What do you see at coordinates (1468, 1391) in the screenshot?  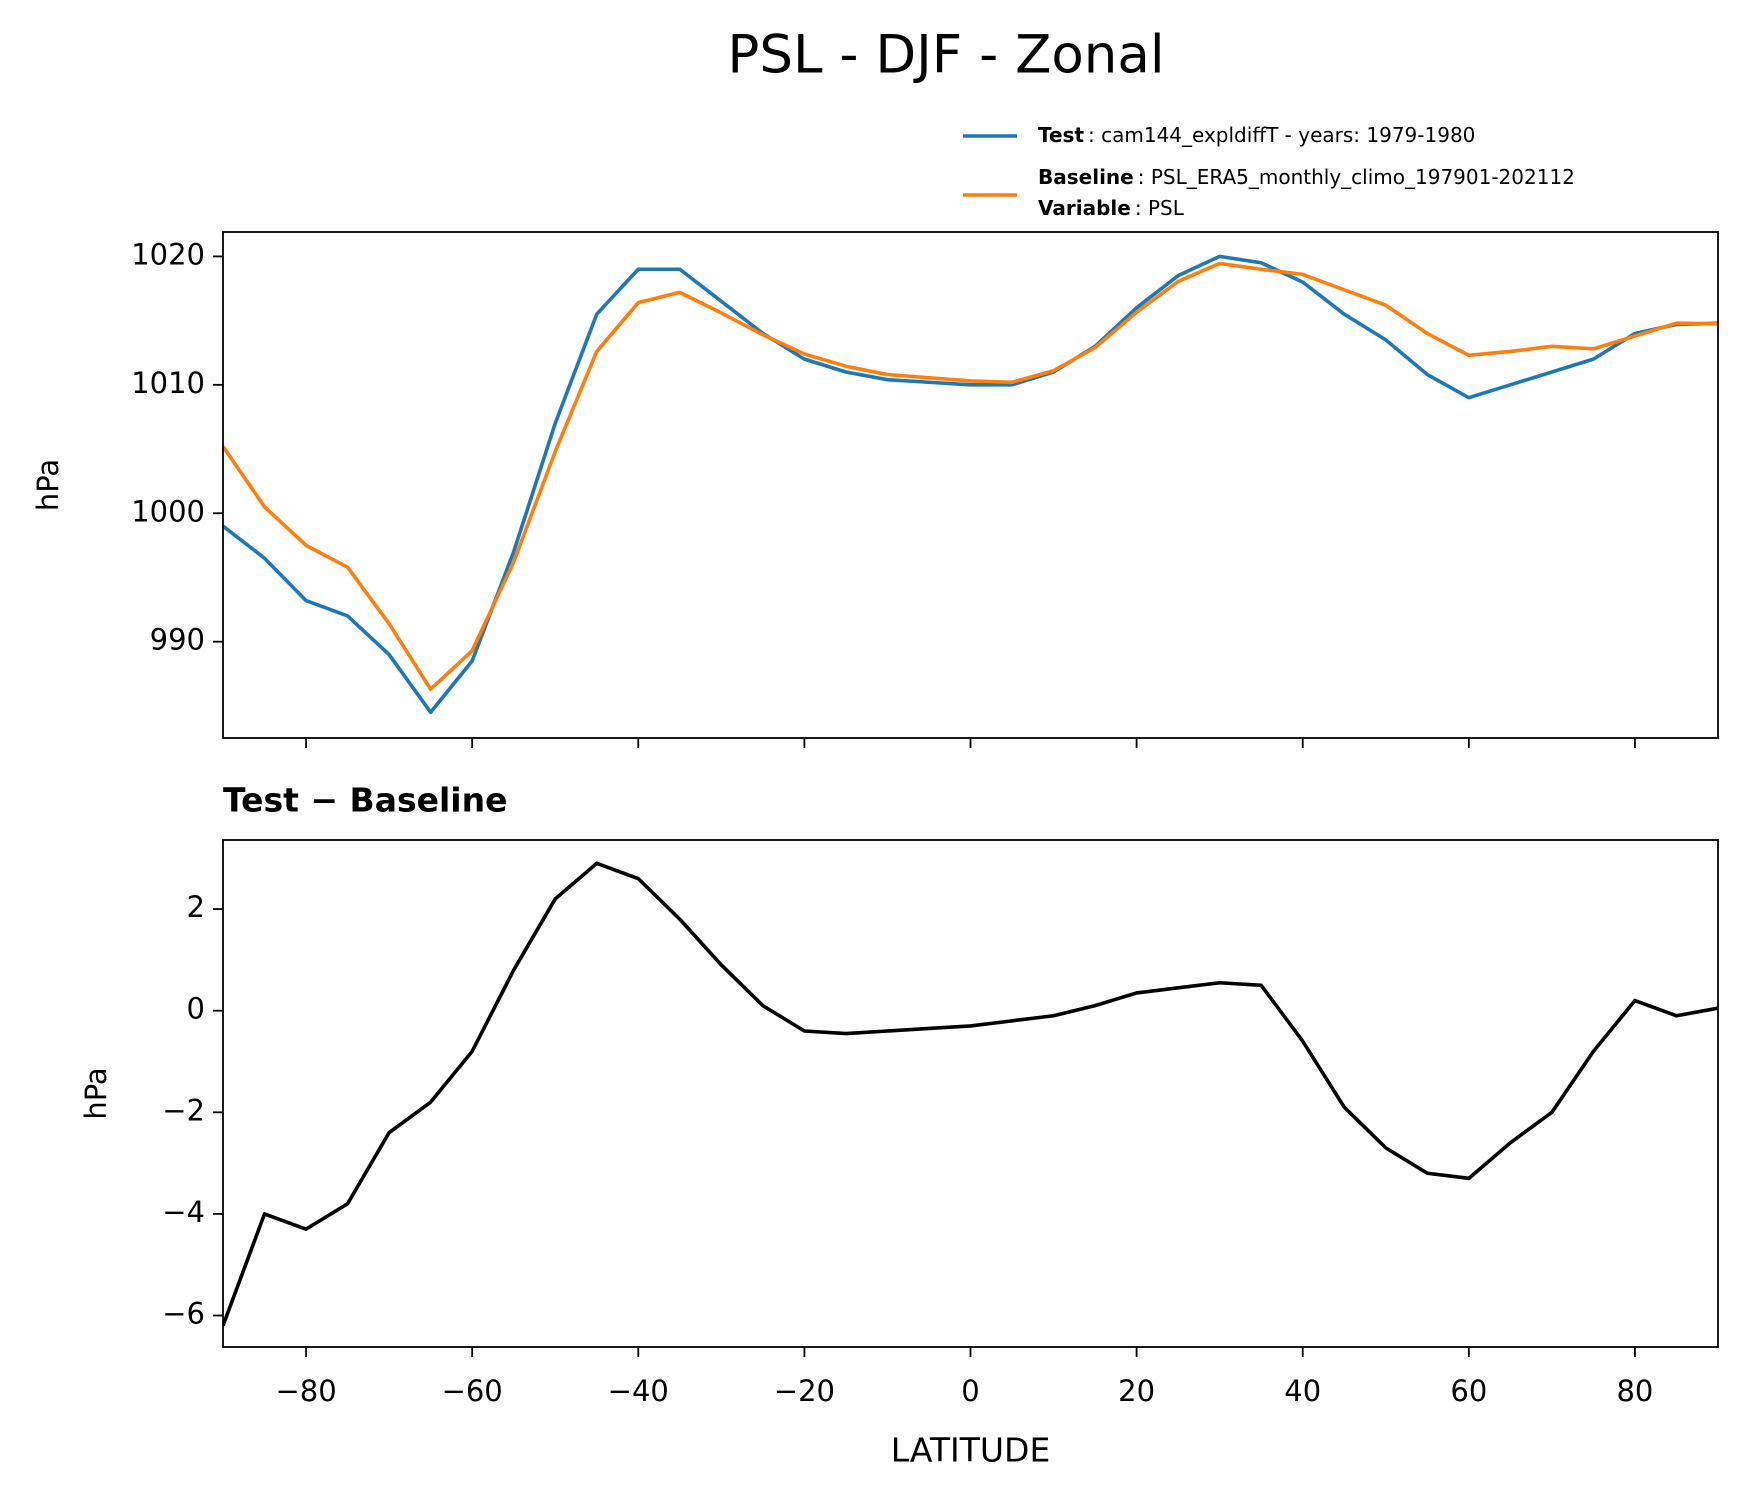 I see `x-tick-label: 60` at bounding box center [1468, 1391].